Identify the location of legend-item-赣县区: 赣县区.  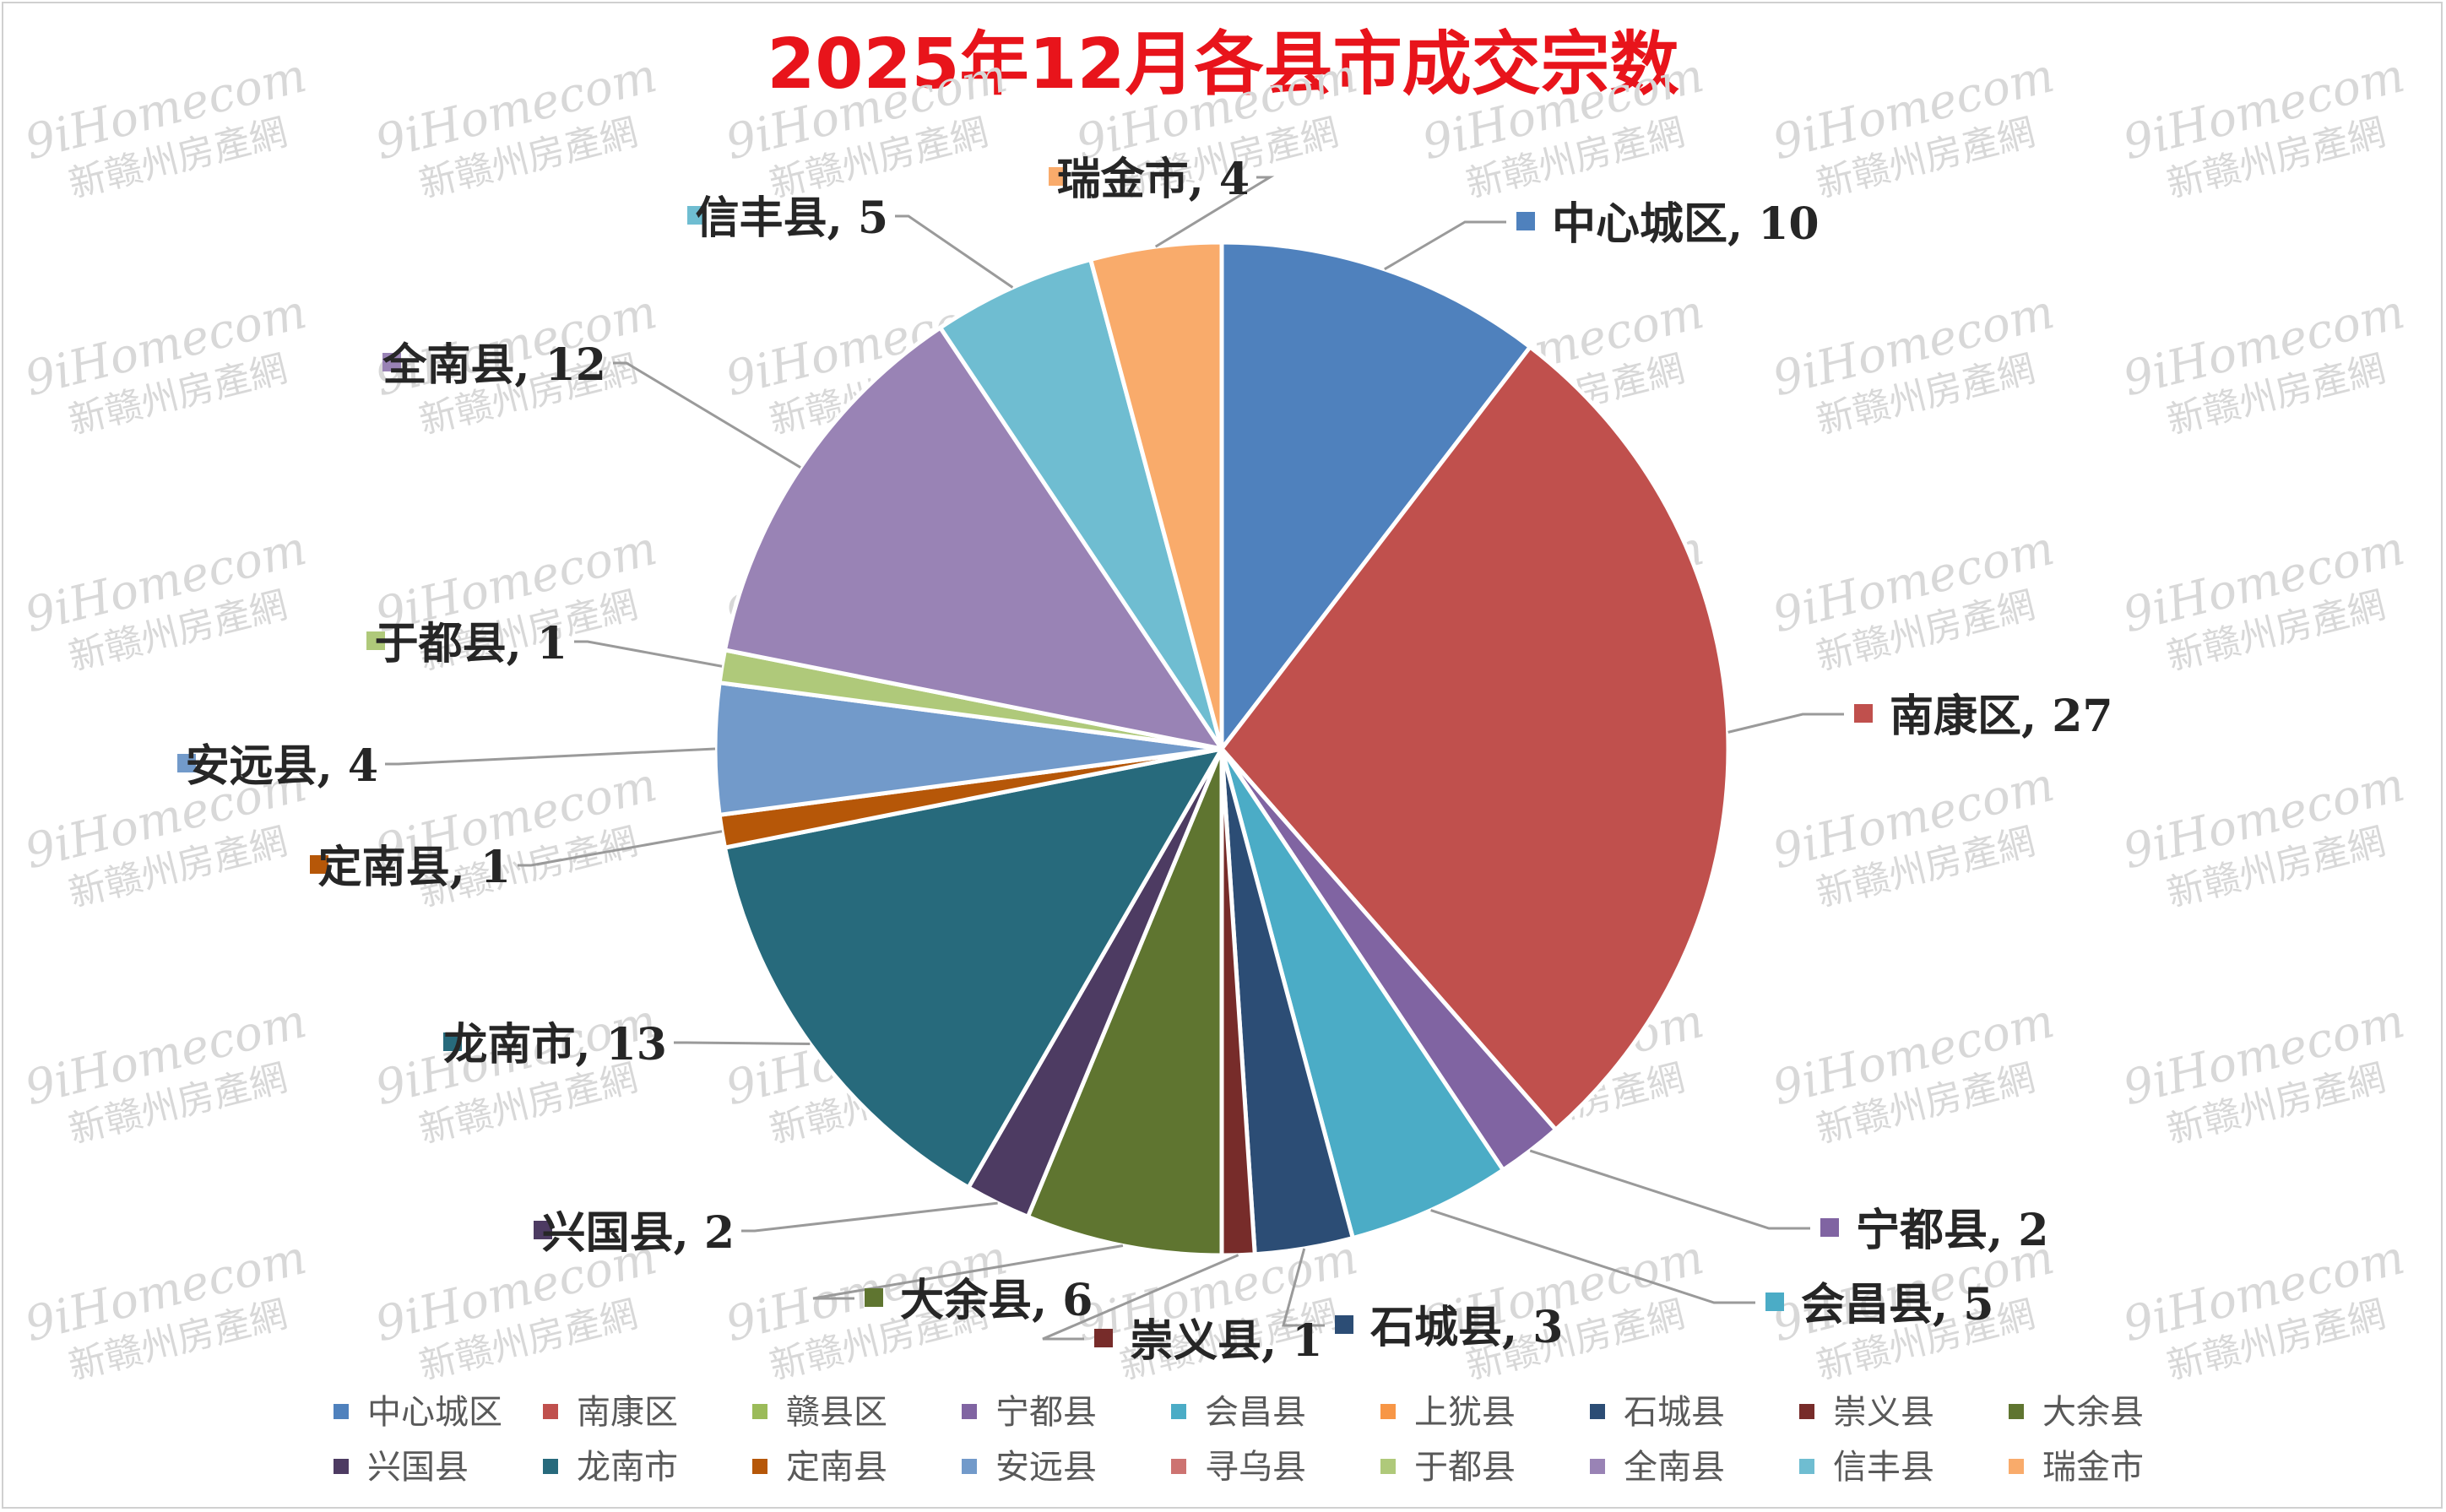
(819, 1412).